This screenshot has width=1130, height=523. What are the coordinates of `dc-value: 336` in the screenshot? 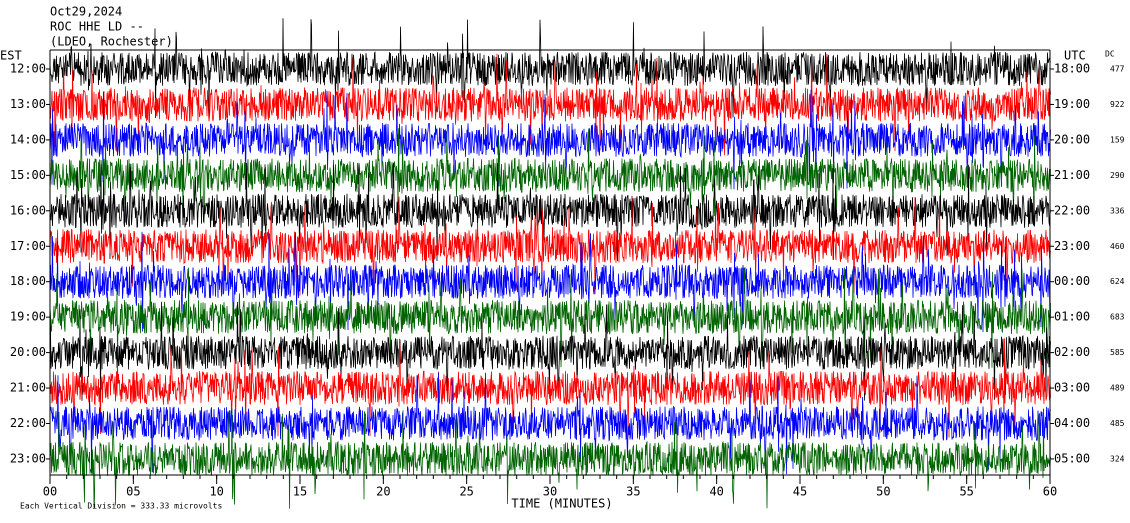 It's located at (1117, 210).